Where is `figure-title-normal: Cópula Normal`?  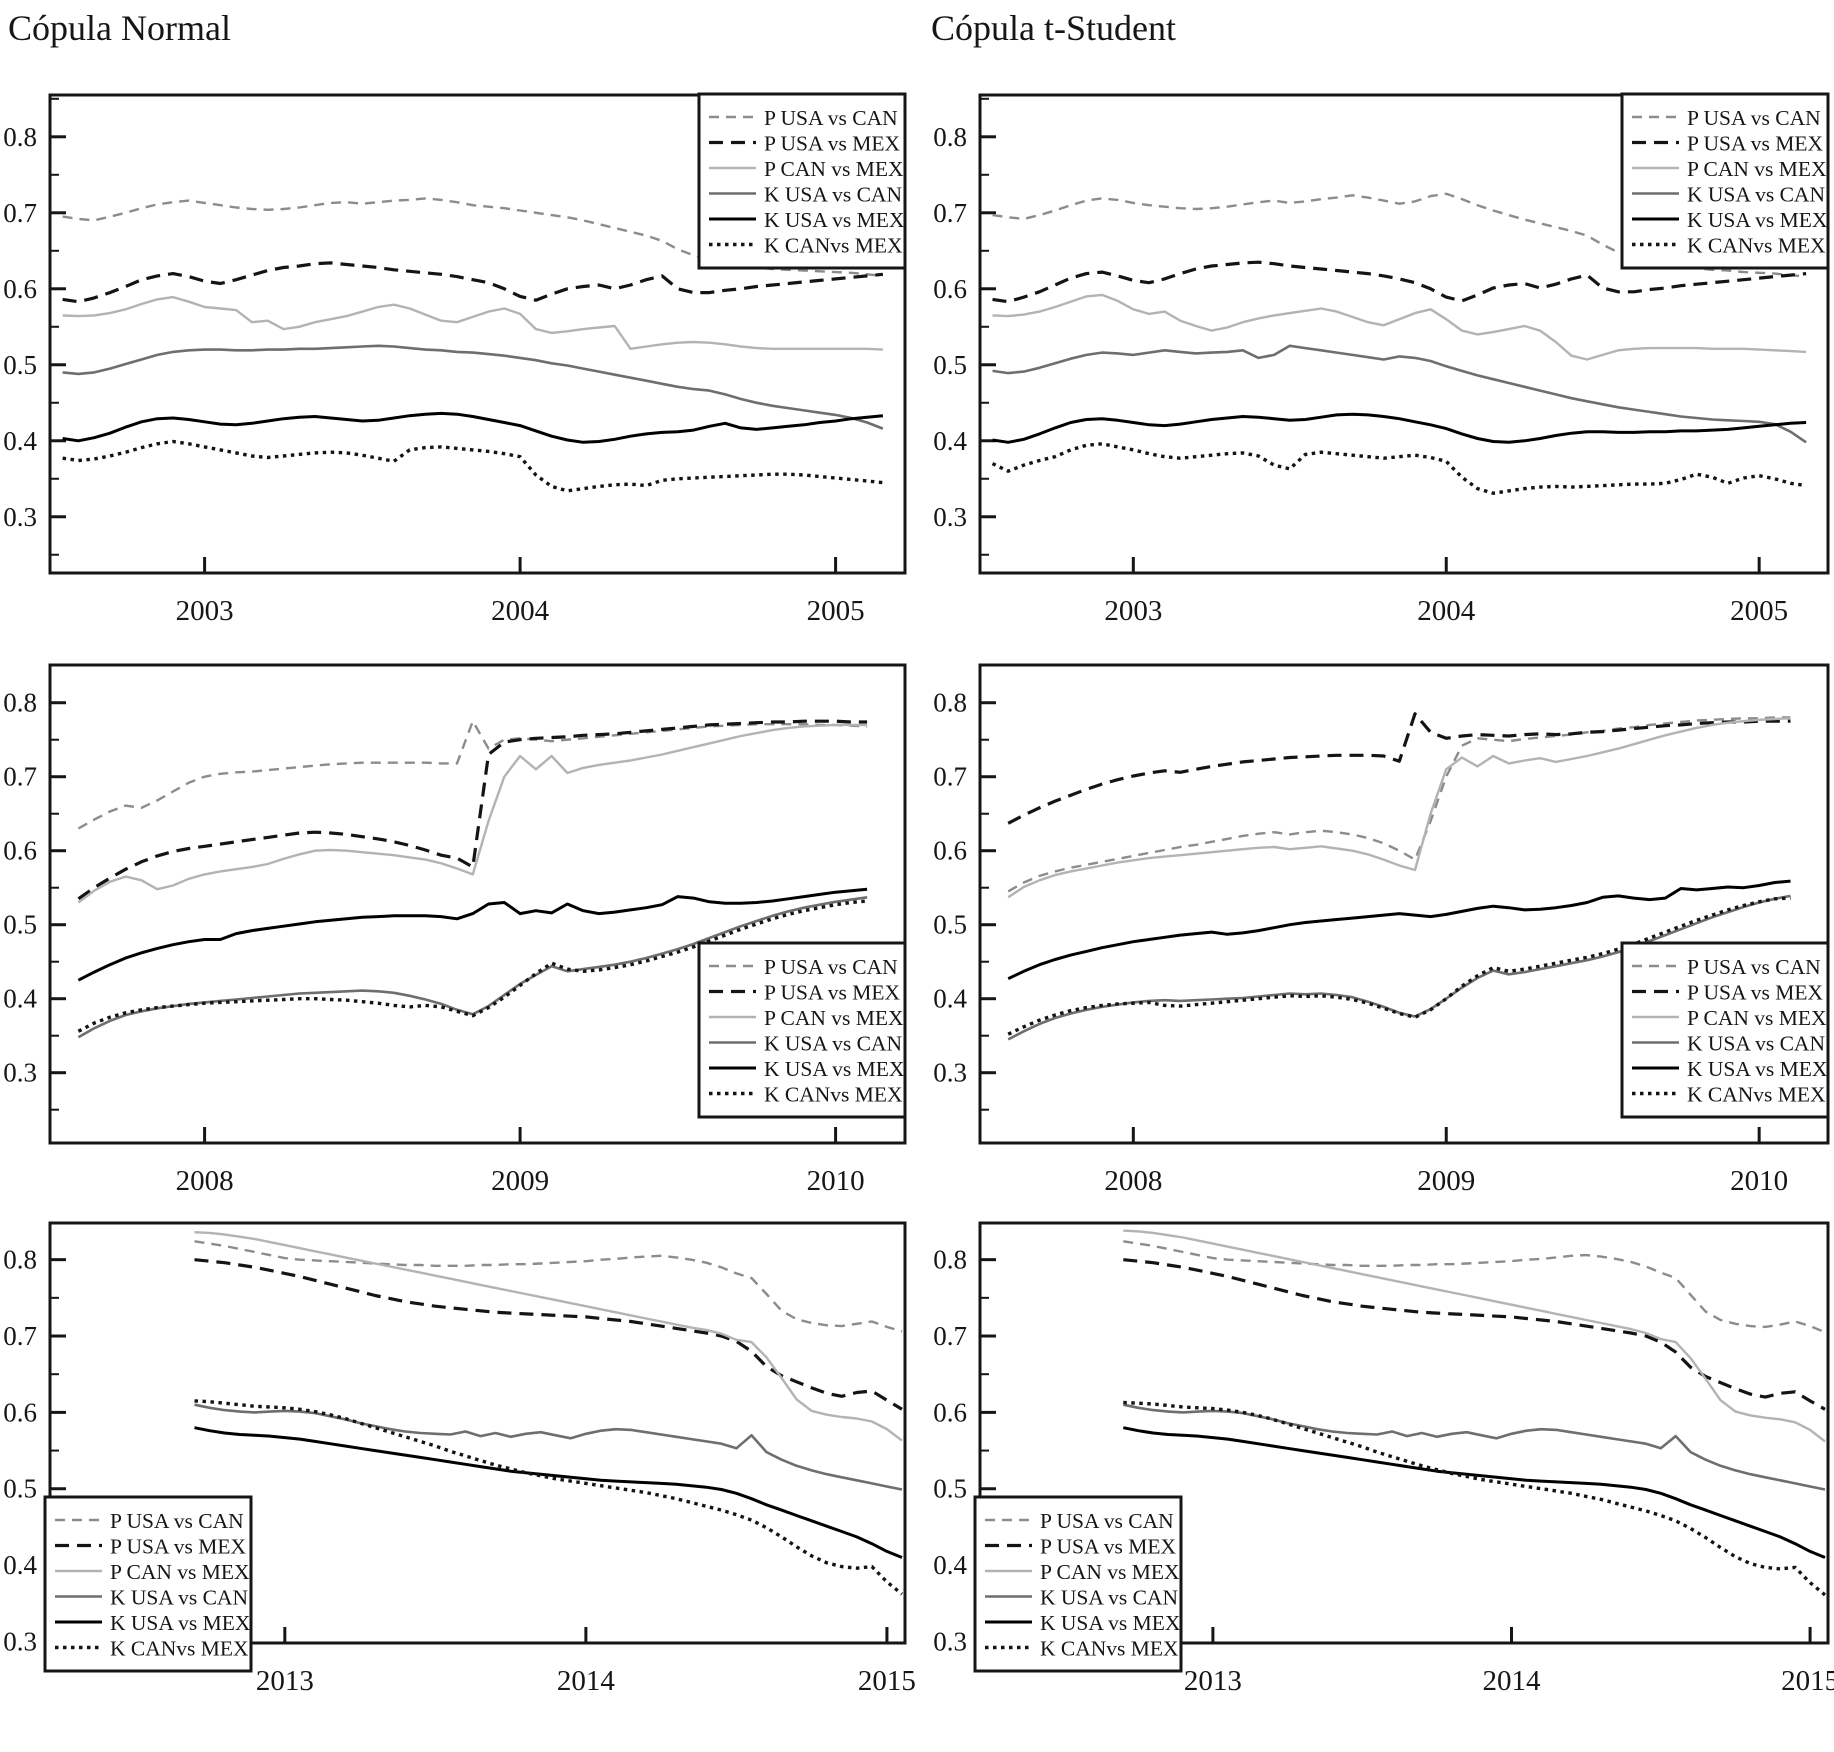 figure-title-normal: Cópula Normal is located at coordinates (119, 28).